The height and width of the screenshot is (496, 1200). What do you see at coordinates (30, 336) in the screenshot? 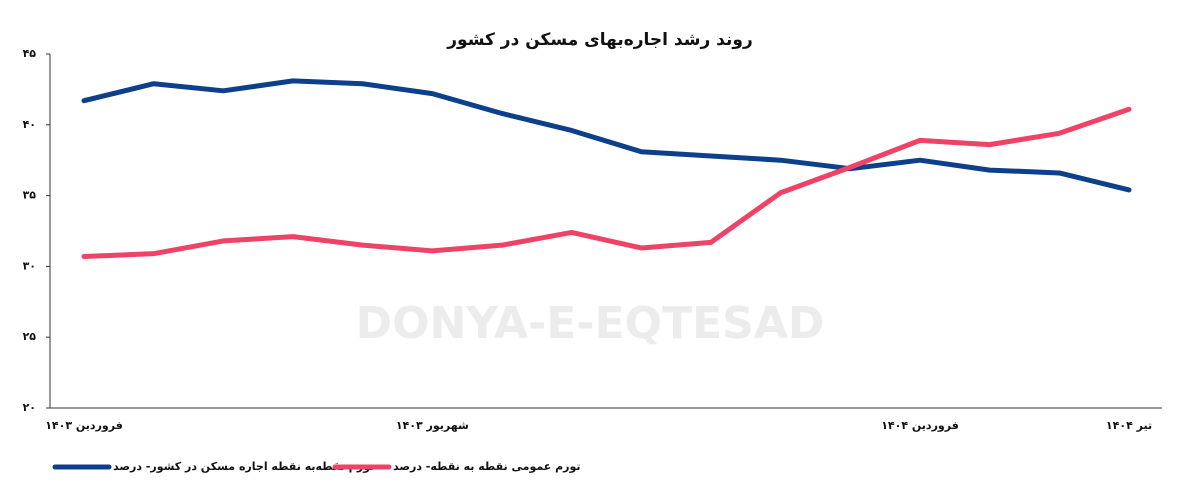
I see `y-tick-label: ۲۵` at bounding box center [30, 336].